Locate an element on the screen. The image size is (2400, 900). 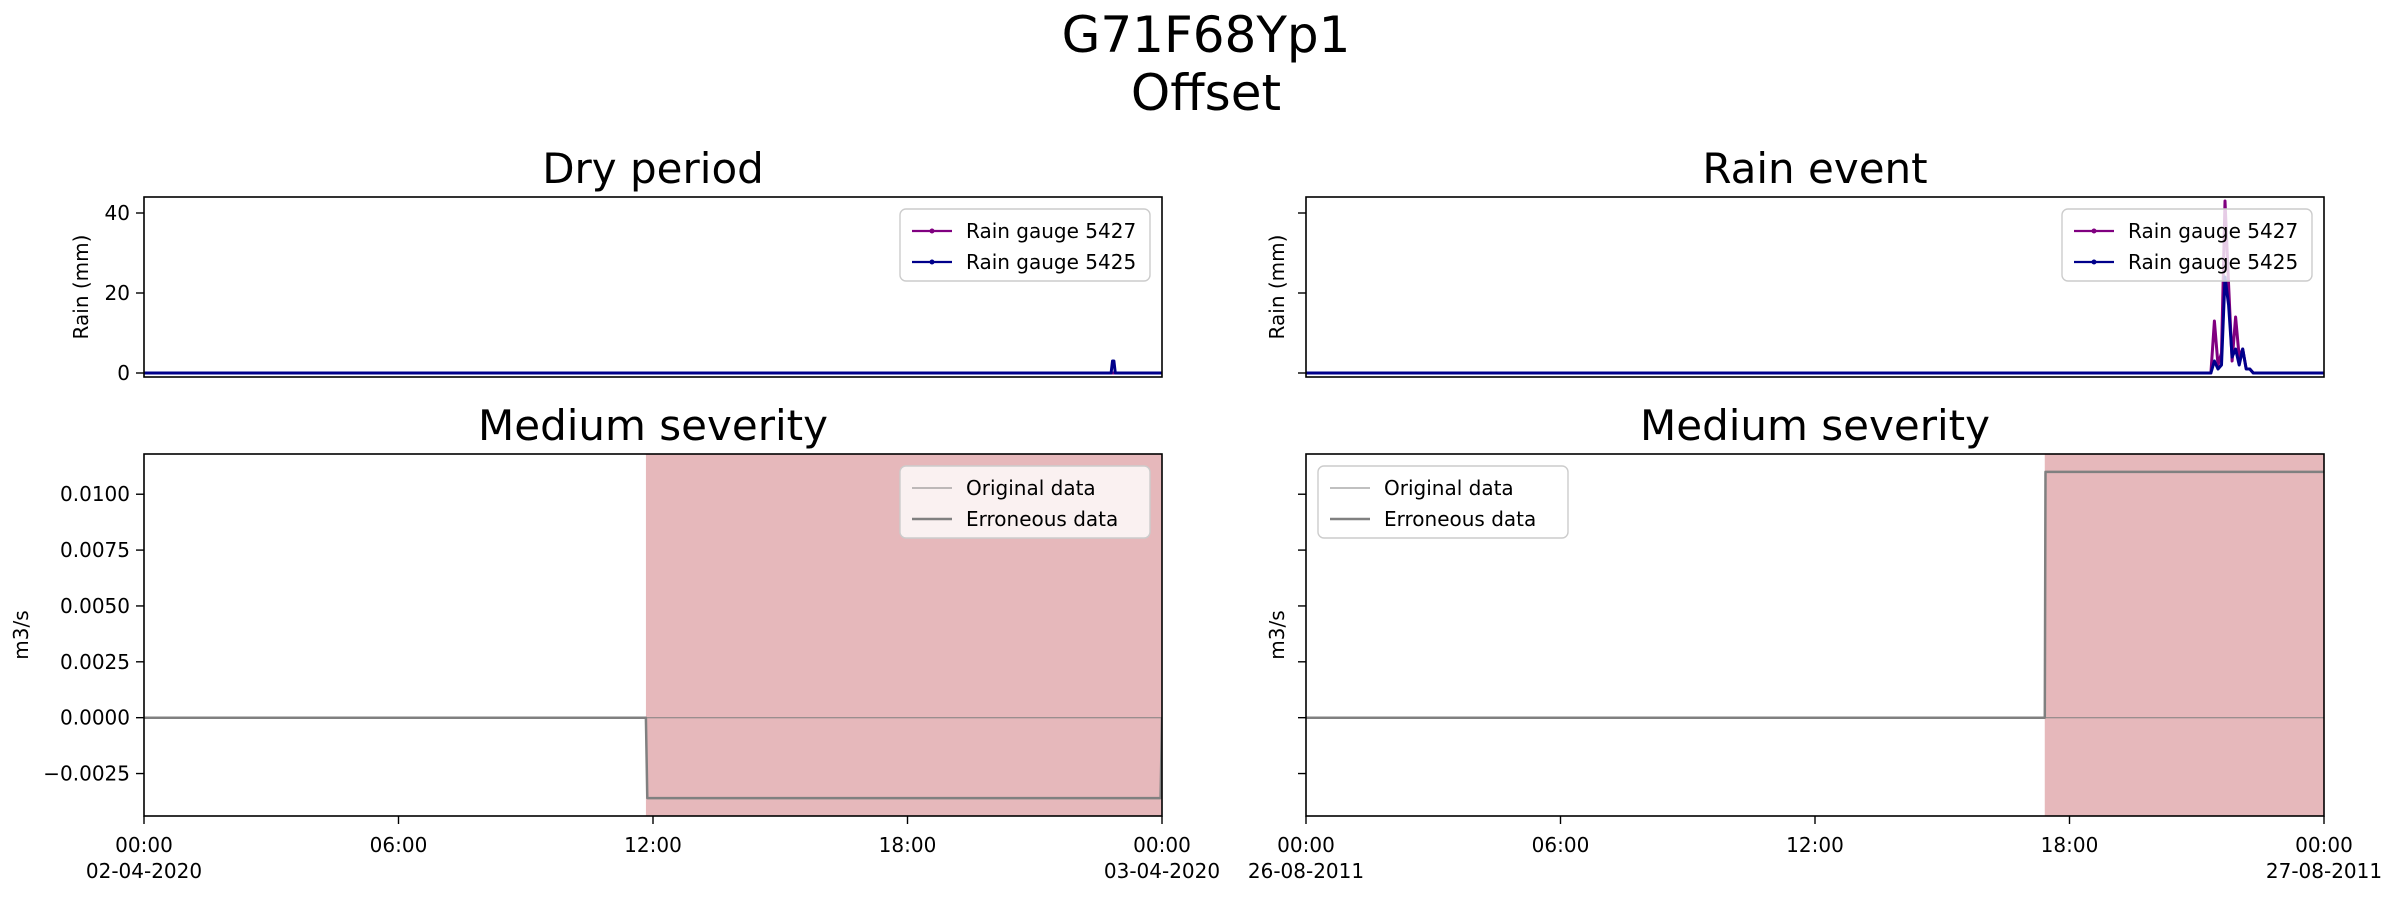
x-tick-date-label: 27-08-2011 is located at coordinates (2324, 871).